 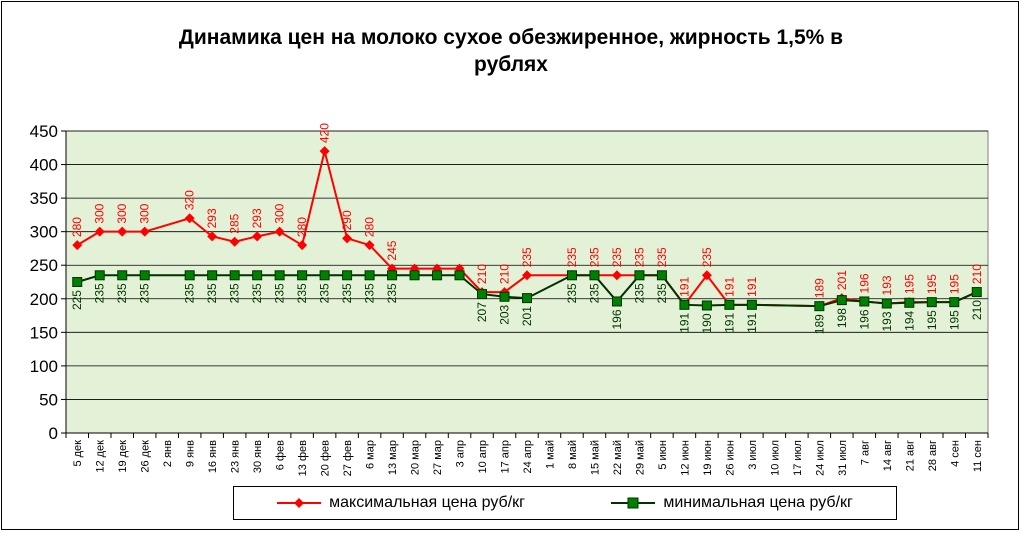 I want to click on max-price-label: 195, so click(x=909, y=284).